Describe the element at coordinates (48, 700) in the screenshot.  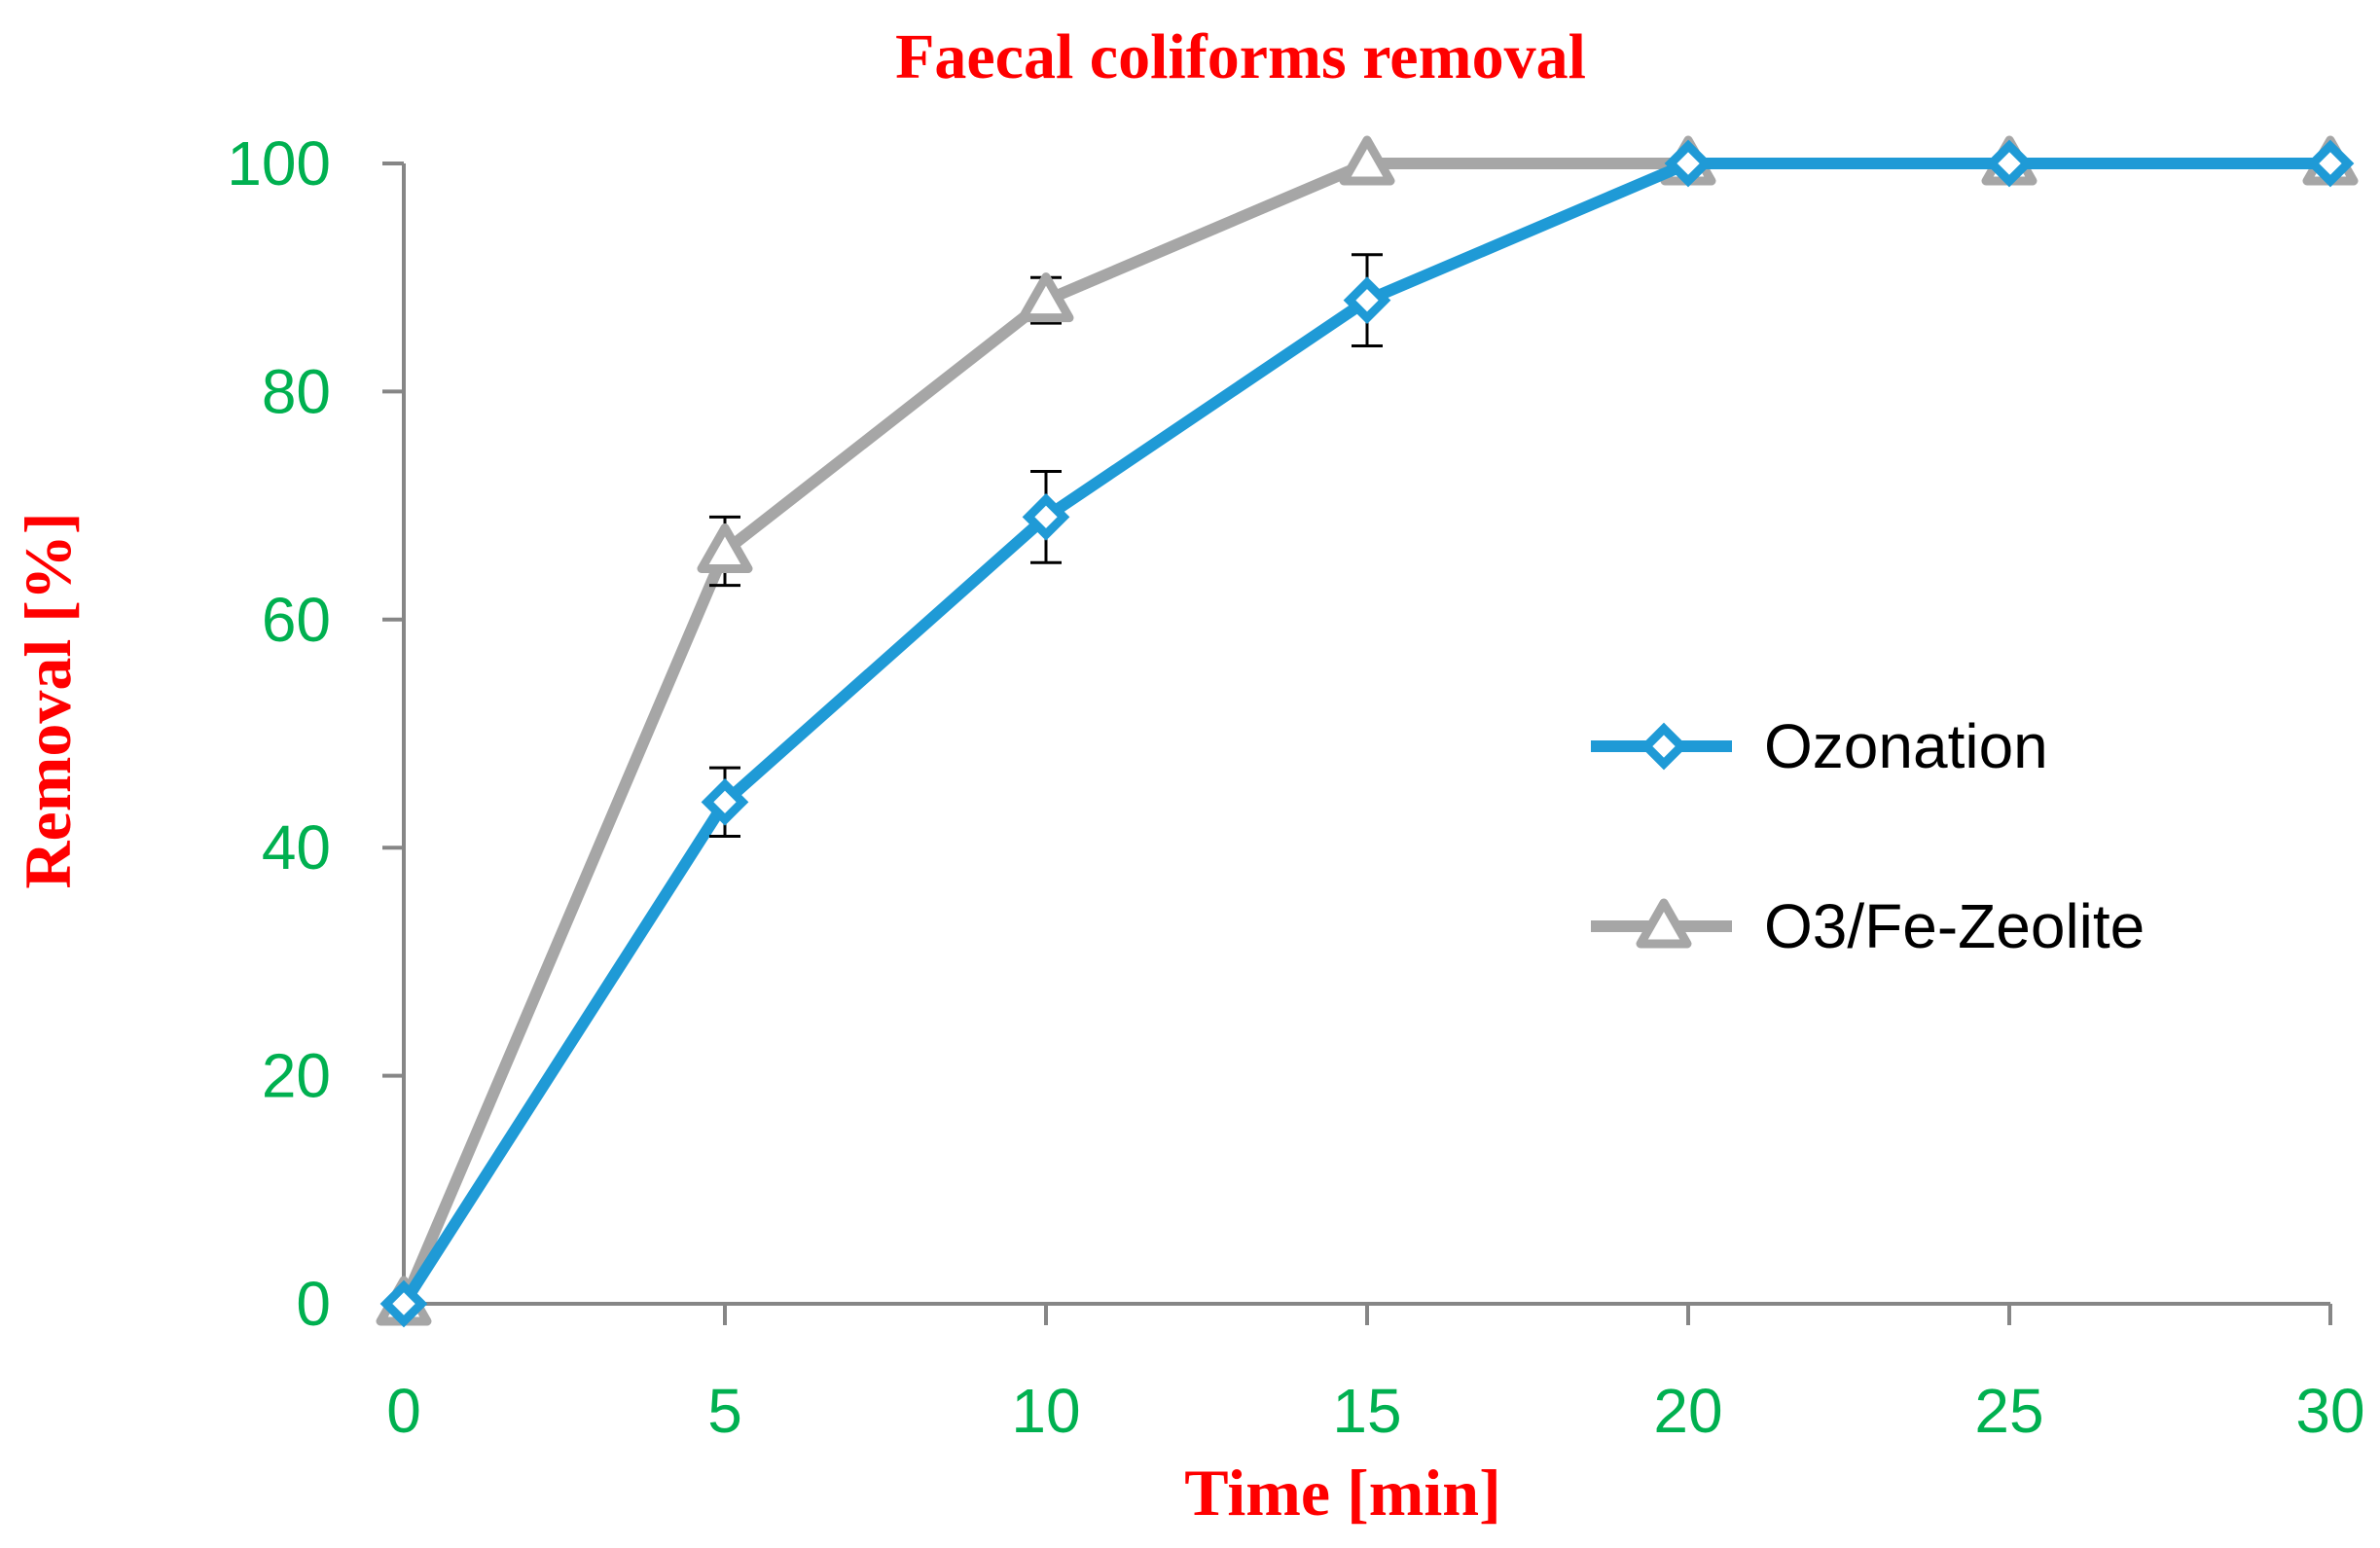
I see `y-axis-title: Removal [%]` at that location.